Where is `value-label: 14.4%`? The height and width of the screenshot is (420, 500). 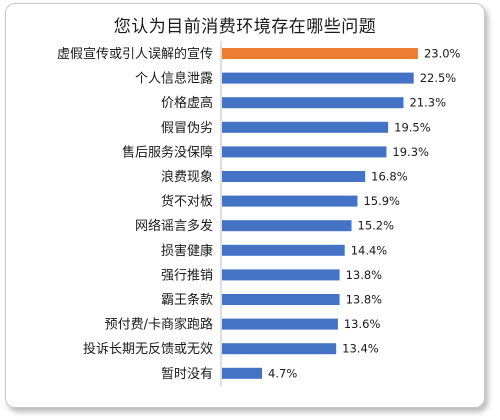 value-label: 14.4% is located at coordinates (369, 250).